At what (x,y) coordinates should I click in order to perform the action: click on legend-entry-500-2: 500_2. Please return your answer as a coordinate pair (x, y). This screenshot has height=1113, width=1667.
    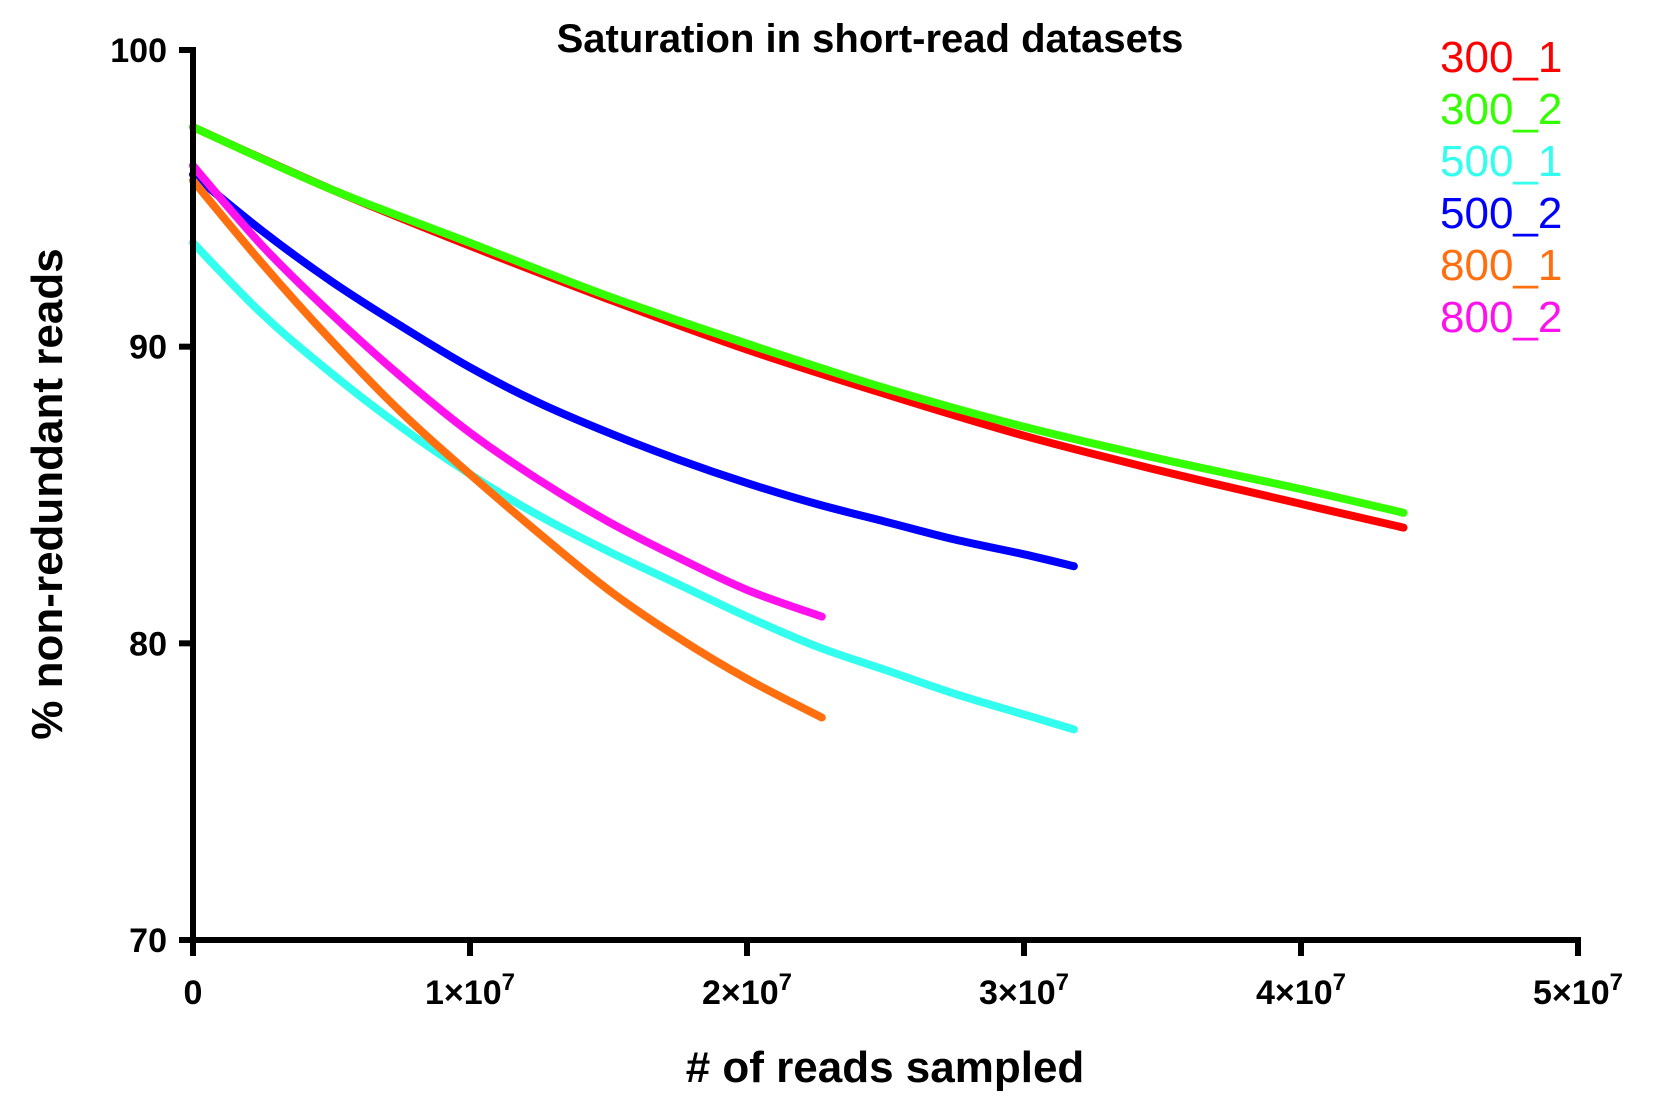
    Looking at the image, I should click on (1501, 213).